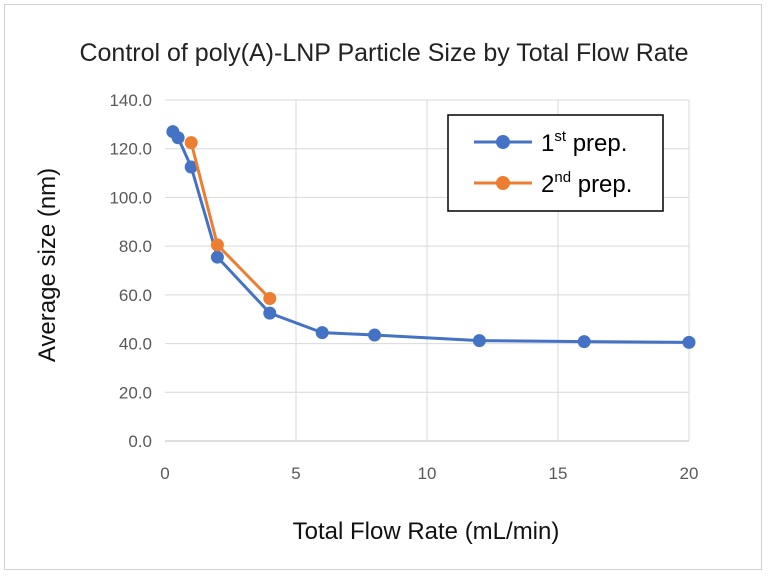 The height and width of the screenshot is (576, 768). I want to click on x-tick-label: 10, so click(427, 473).